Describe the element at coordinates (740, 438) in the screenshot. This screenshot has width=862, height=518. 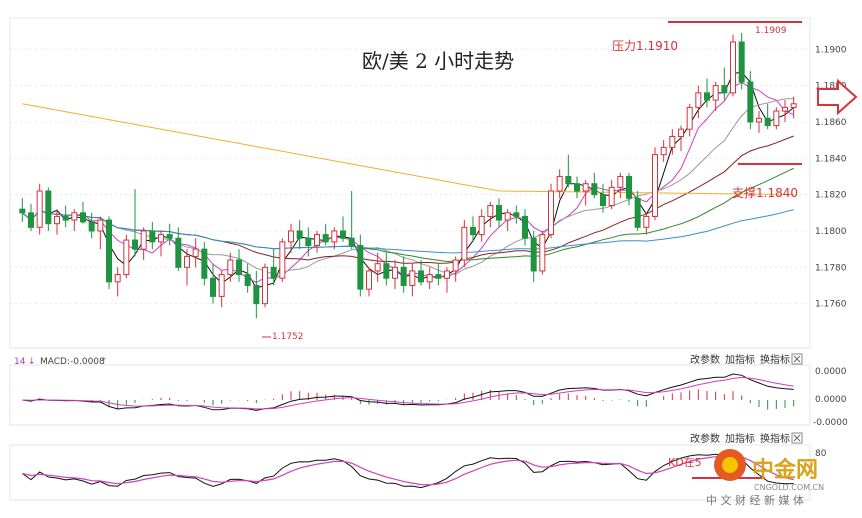
I see `kd-add-indicator-button: 加指标` at that location.